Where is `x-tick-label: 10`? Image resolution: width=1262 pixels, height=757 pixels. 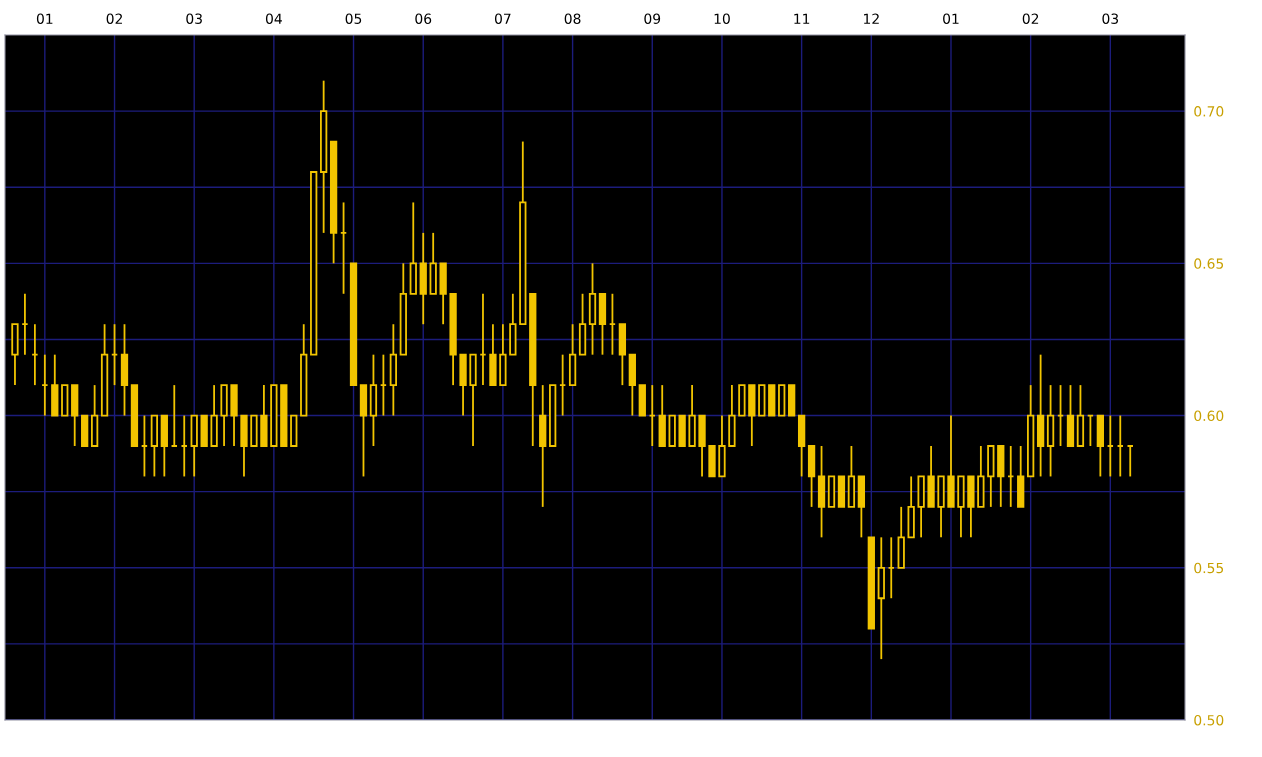
x-tick-label: 10 is located at coordinates (722, 18).